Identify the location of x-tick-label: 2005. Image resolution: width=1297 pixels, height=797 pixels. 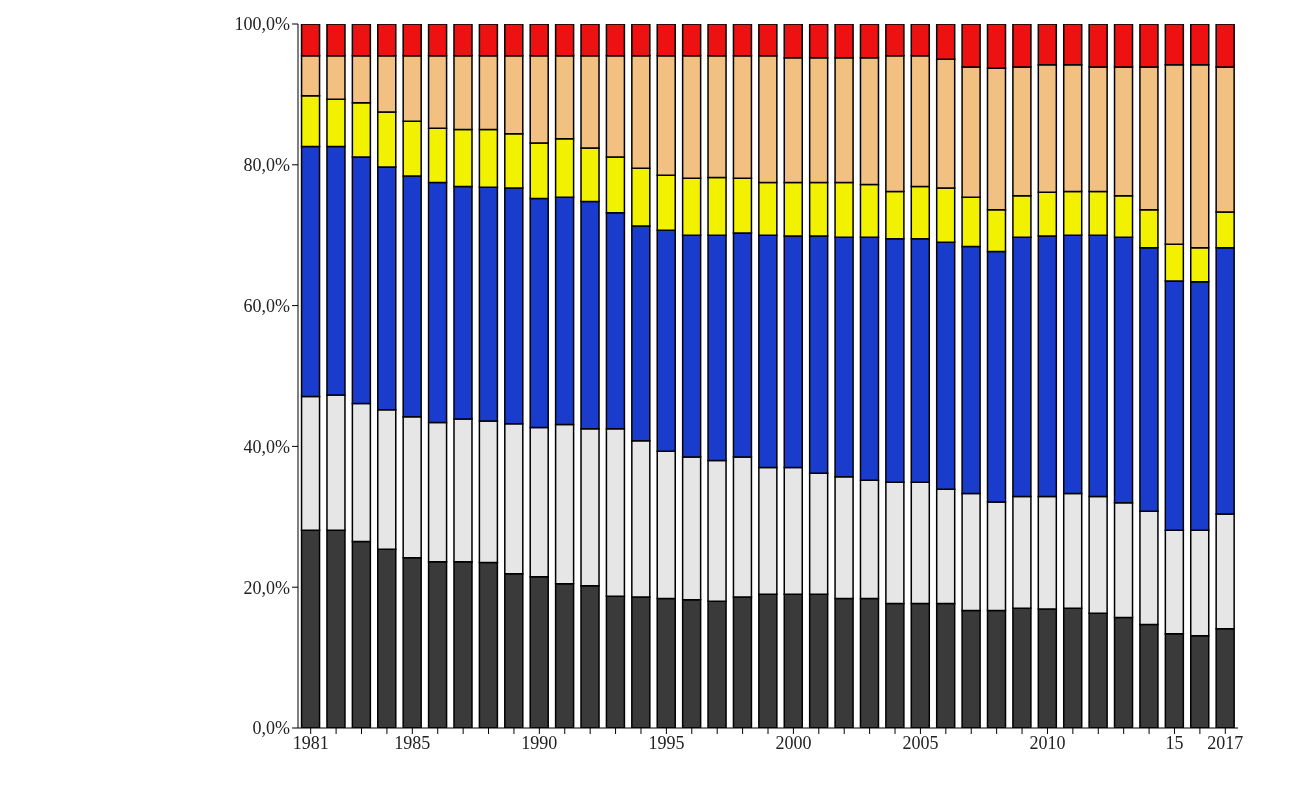
(920, 742).